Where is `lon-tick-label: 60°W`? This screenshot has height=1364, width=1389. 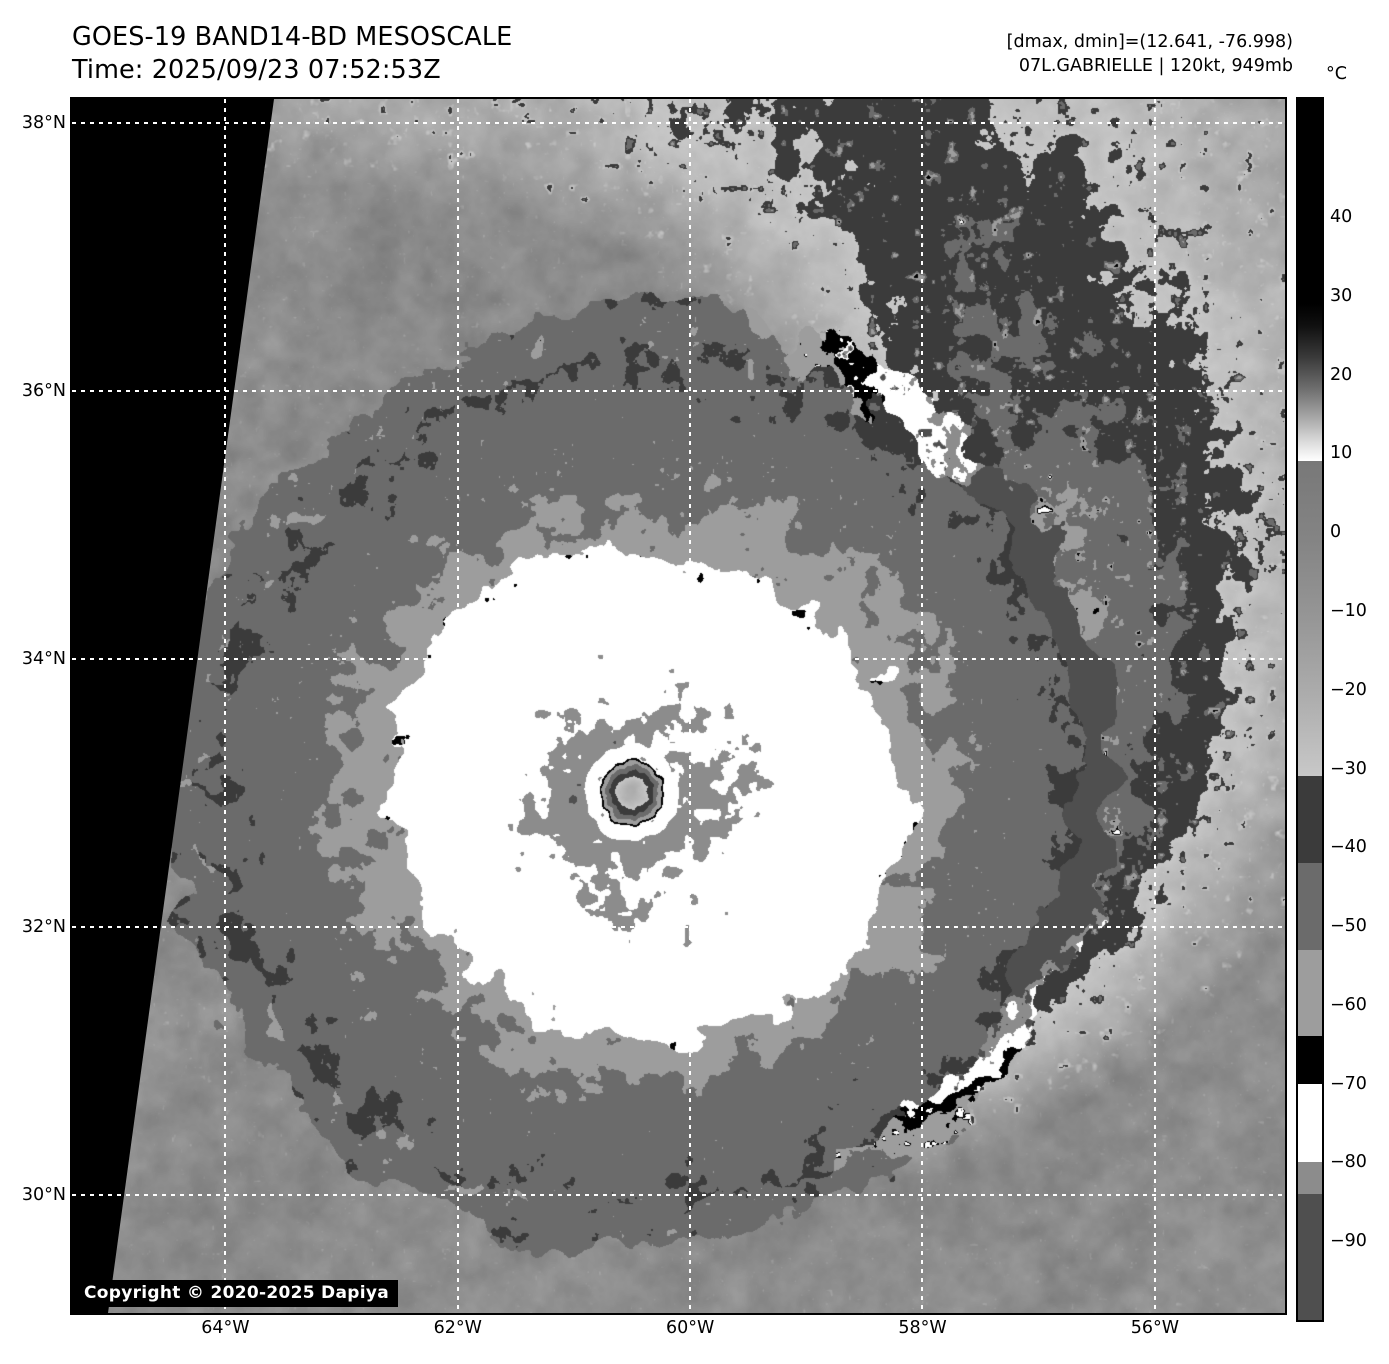
lon-tick-label: 60°W is located at coordinates (690, 1328).